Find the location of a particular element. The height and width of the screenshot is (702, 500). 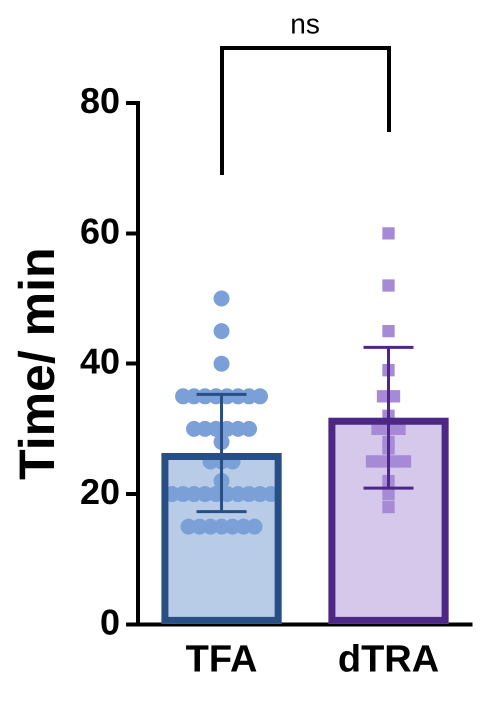

x-tick-label: dTRA is located at coordinates (389, 659).